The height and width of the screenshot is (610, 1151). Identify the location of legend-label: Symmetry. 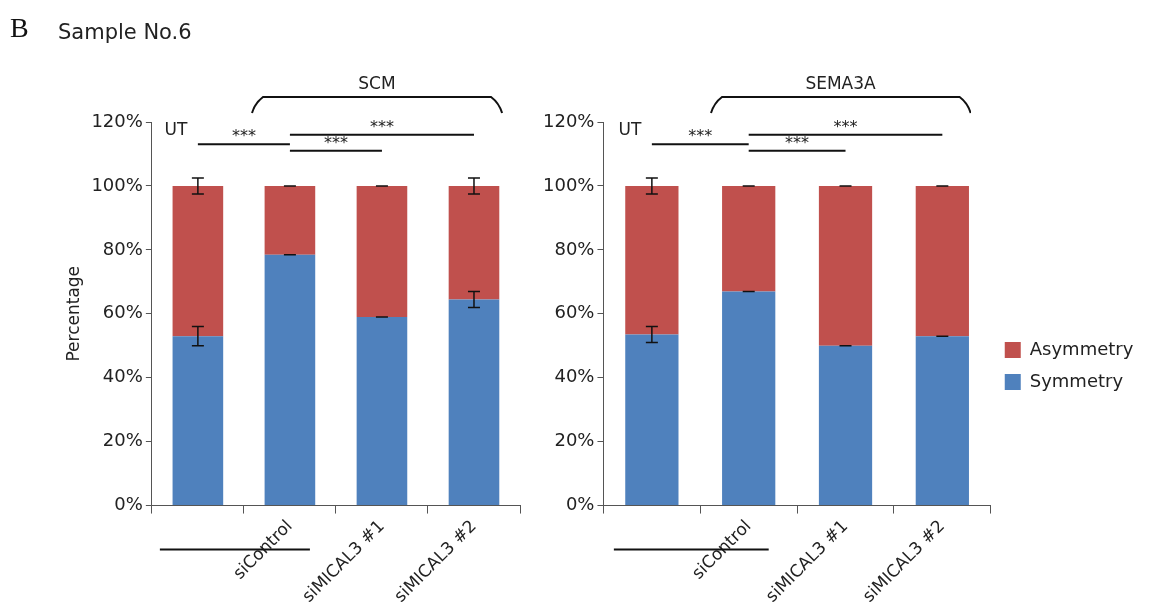
(1076, 380).